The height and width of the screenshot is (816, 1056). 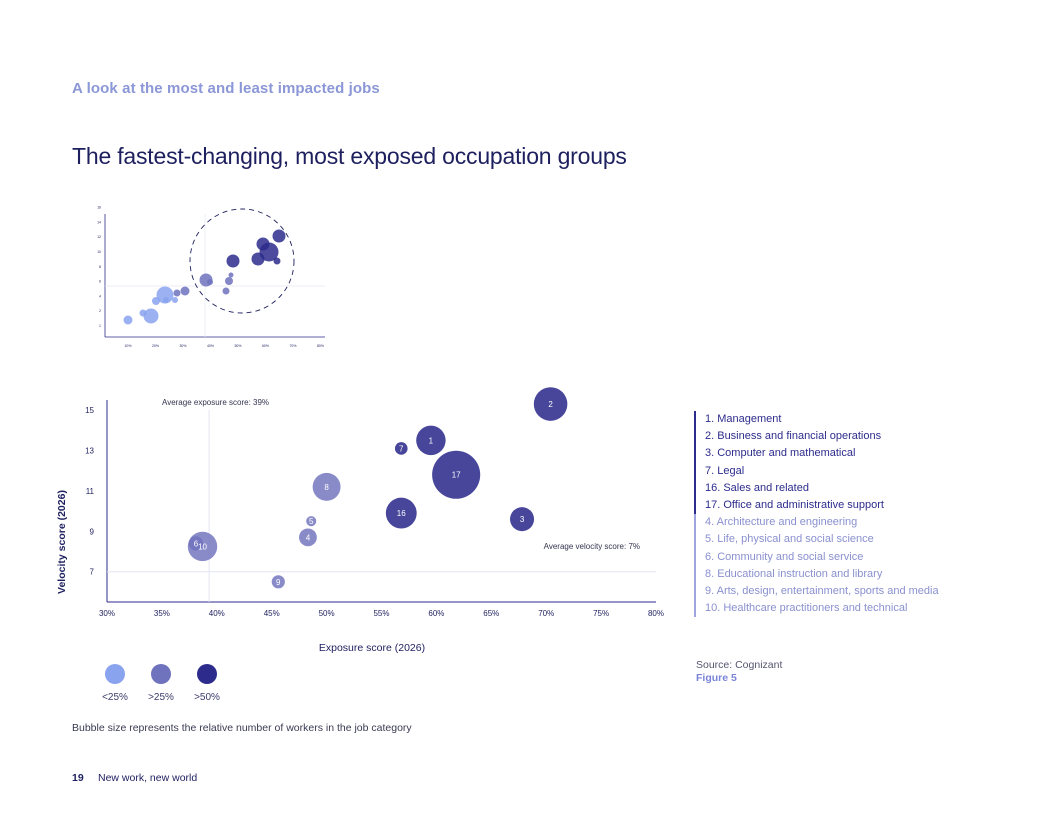 I want to click on bubble-label-5: 5, so click(x=311, y=521).